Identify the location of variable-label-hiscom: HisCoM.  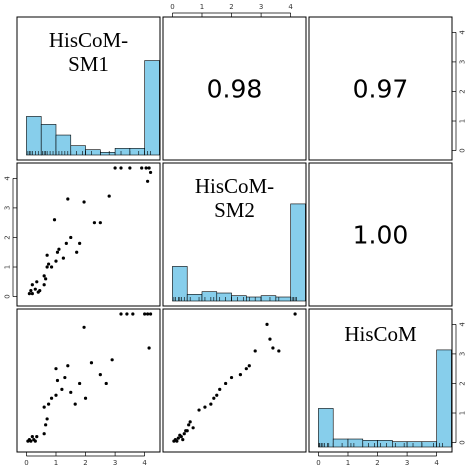
(380, 334).